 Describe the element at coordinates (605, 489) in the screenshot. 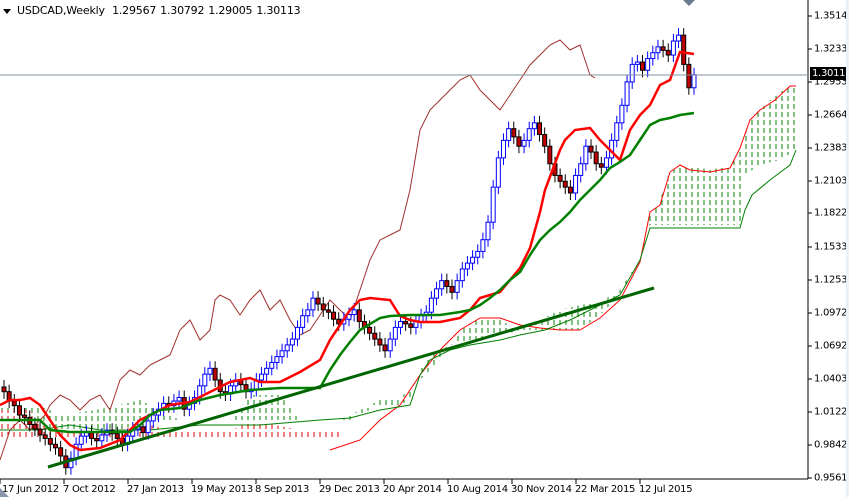

I see `x-tick-label: 22 Mar 2015` at that location.